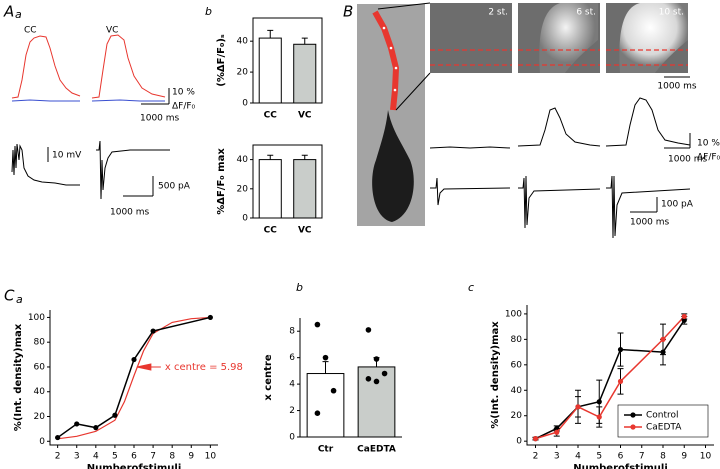 The height and width of the screenshot is (469, 720). What do you see at coordinates (58, 457) in the screenshot?
I see `x-tick-label: 2` at bounding box center [58, 457].